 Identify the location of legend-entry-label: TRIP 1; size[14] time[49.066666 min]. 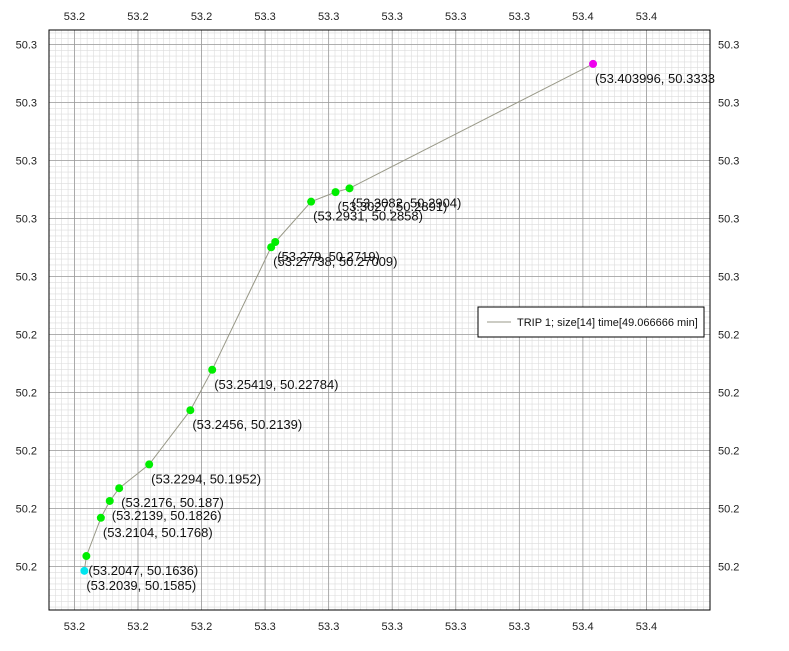
(607, 323).